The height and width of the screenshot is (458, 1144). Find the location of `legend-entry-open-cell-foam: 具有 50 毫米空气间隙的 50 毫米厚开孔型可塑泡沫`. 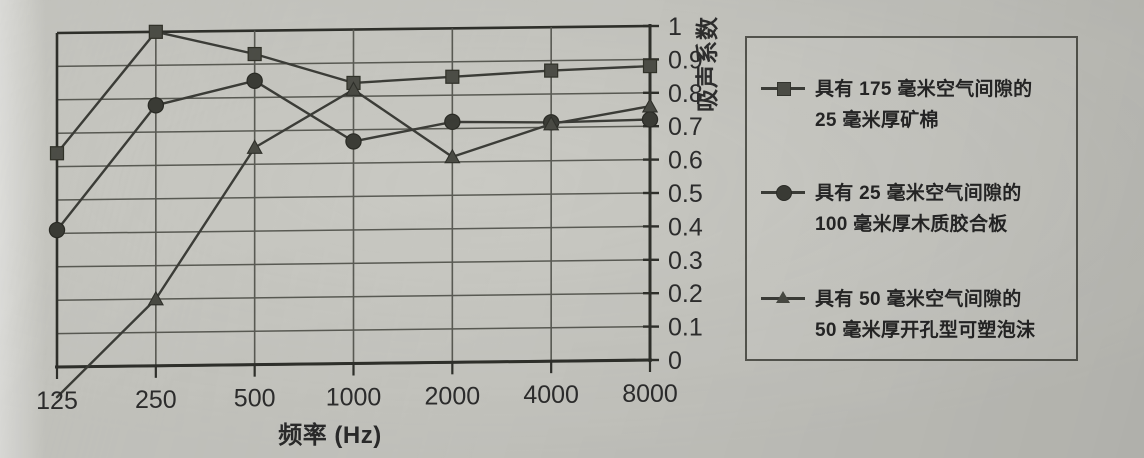

legend-entry-open-cell-foam: 具有 50 毫米空气间隙的 50 毫米厚开孔型可塑泡沫 is located at coordinates (916, 315).